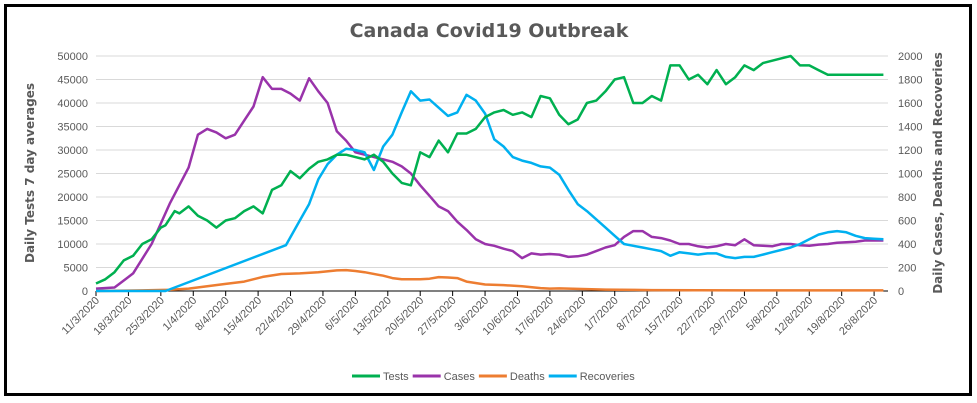 This screenshot has width=977, height=403. I want to click on y2-tick-label: 800, so click(907, 198).